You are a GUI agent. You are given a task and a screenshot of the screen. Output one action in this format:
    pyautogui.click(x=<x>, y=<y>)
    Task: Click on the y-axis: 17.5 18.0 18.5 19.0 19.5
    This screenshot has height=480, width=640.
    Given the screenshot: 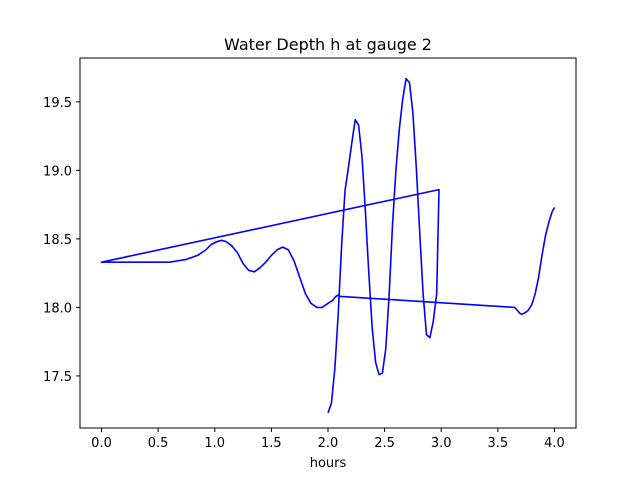 What is the action you would take?
    pyautogui.click(x=61, y=240)
    